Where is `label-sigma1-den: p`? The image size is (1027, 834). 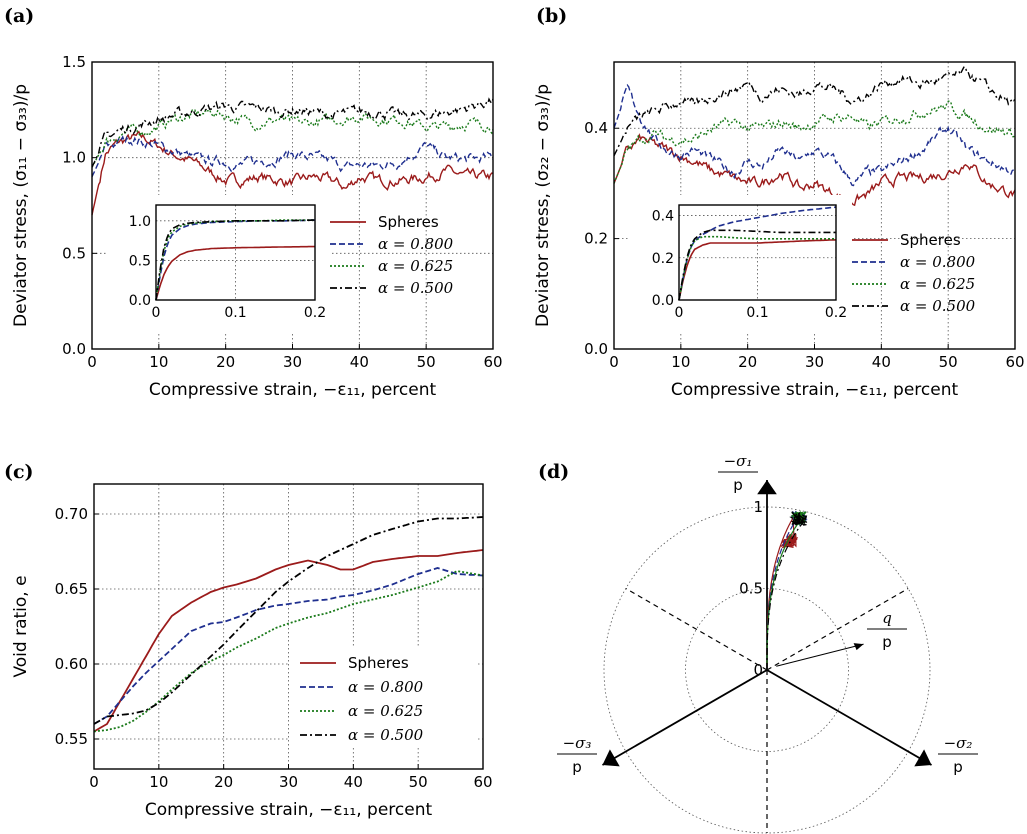
label-sigma1-den: p is located at coordinates (738, 485).